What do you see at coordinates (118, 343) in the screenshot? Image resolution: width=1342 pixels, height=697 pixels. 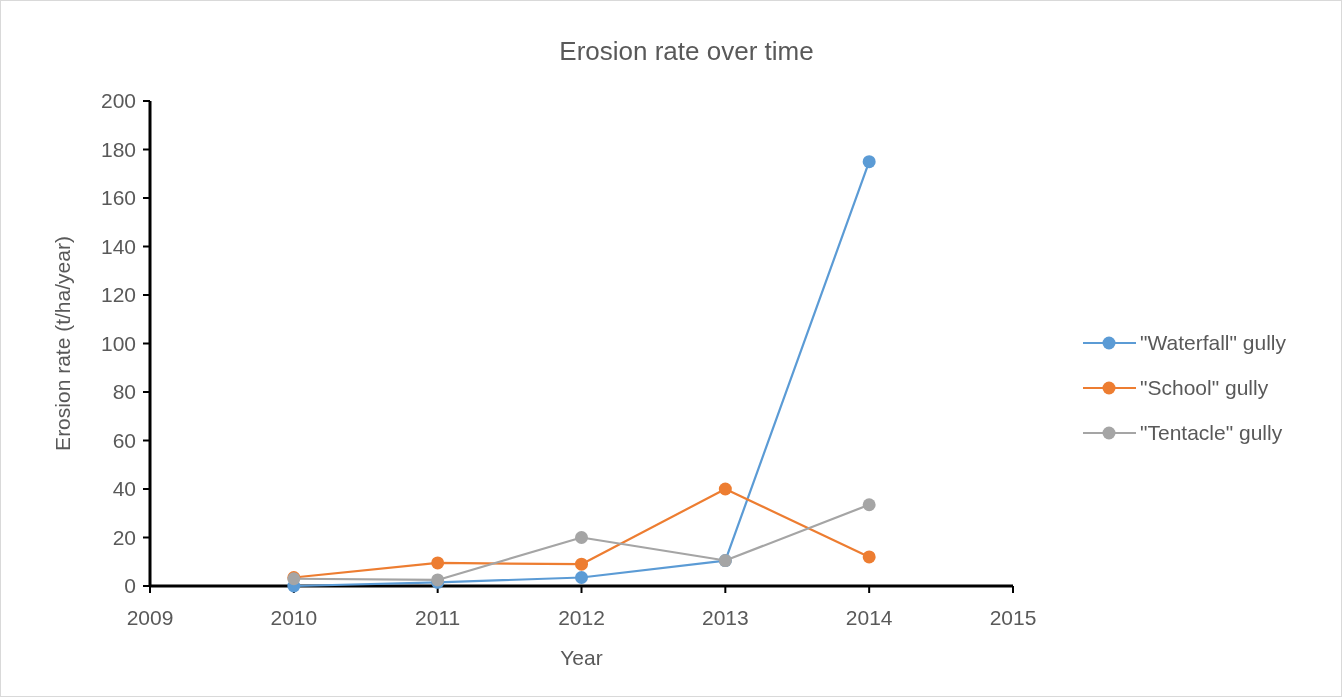 I see `y-tick-label: 100` at bounding box center [118, 343].